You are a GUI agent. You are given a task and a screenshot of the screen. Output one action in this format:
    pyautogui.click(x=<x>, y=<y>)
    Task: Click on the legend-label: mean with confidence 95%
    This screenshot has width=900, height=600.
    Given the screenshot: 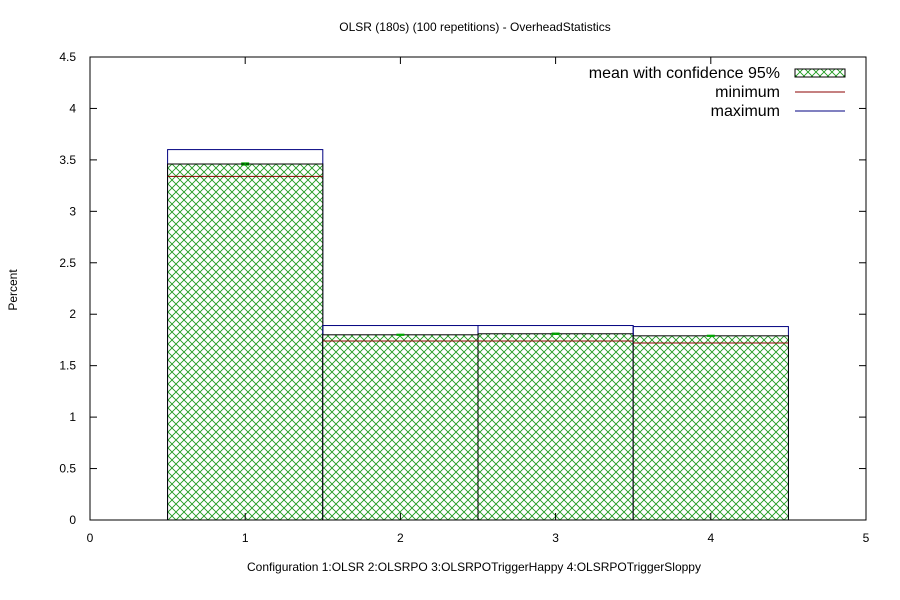 What is the action you would take?
    pyautogui.click(x=684, y=73)
    